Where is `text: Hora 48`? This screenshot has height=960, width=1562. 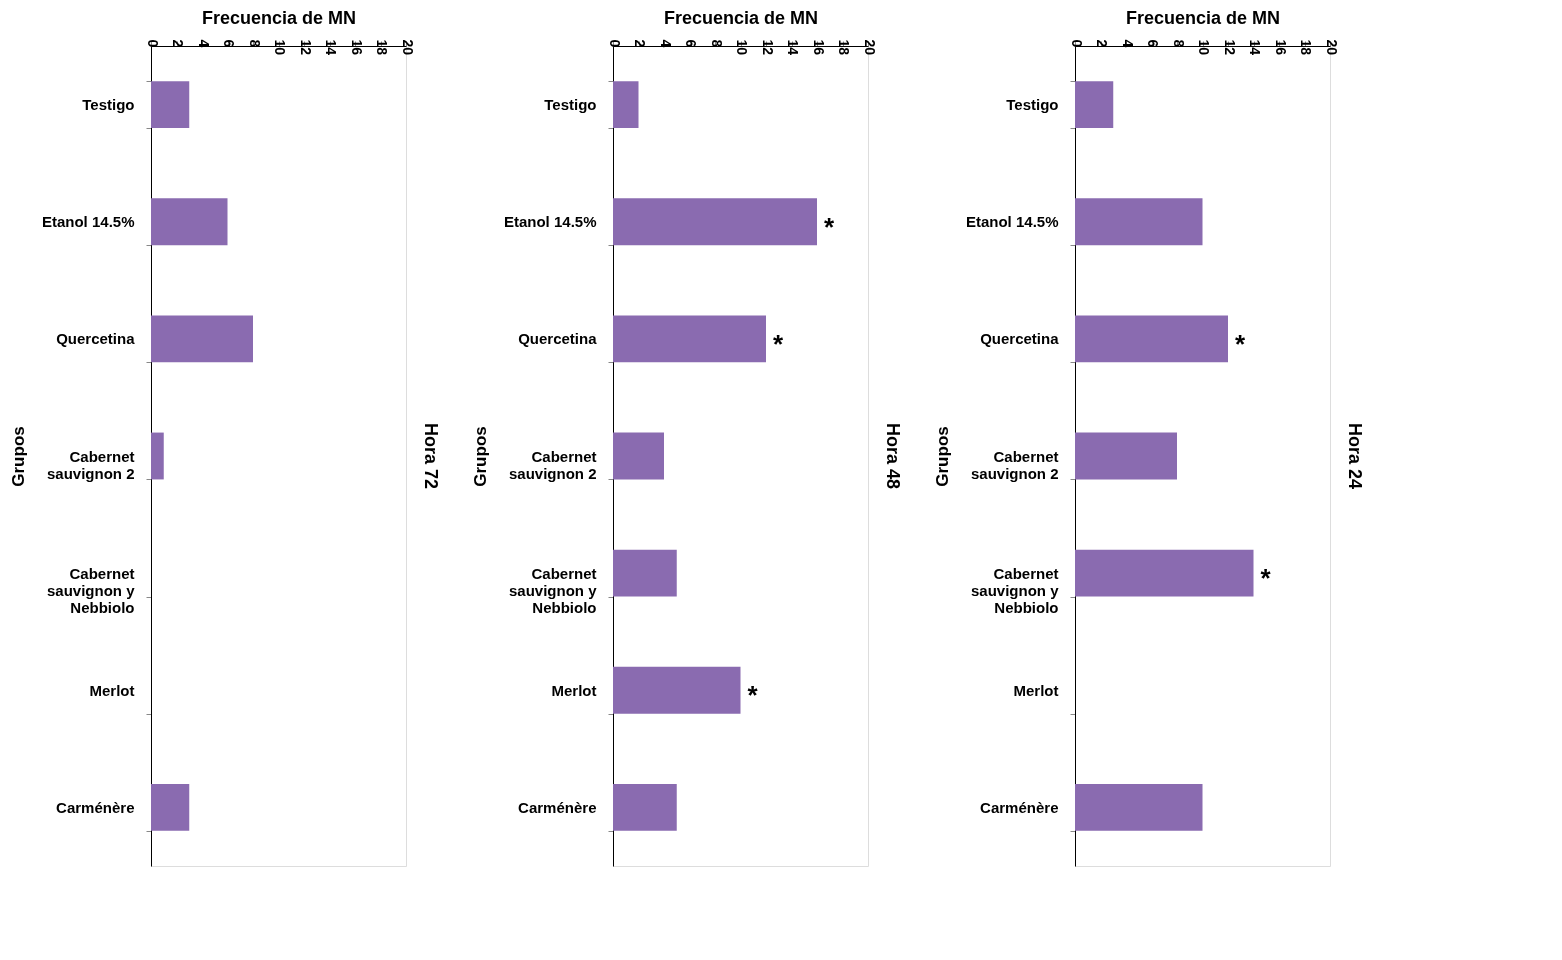
text: Hora 48 is located at coordinates (893, 456).